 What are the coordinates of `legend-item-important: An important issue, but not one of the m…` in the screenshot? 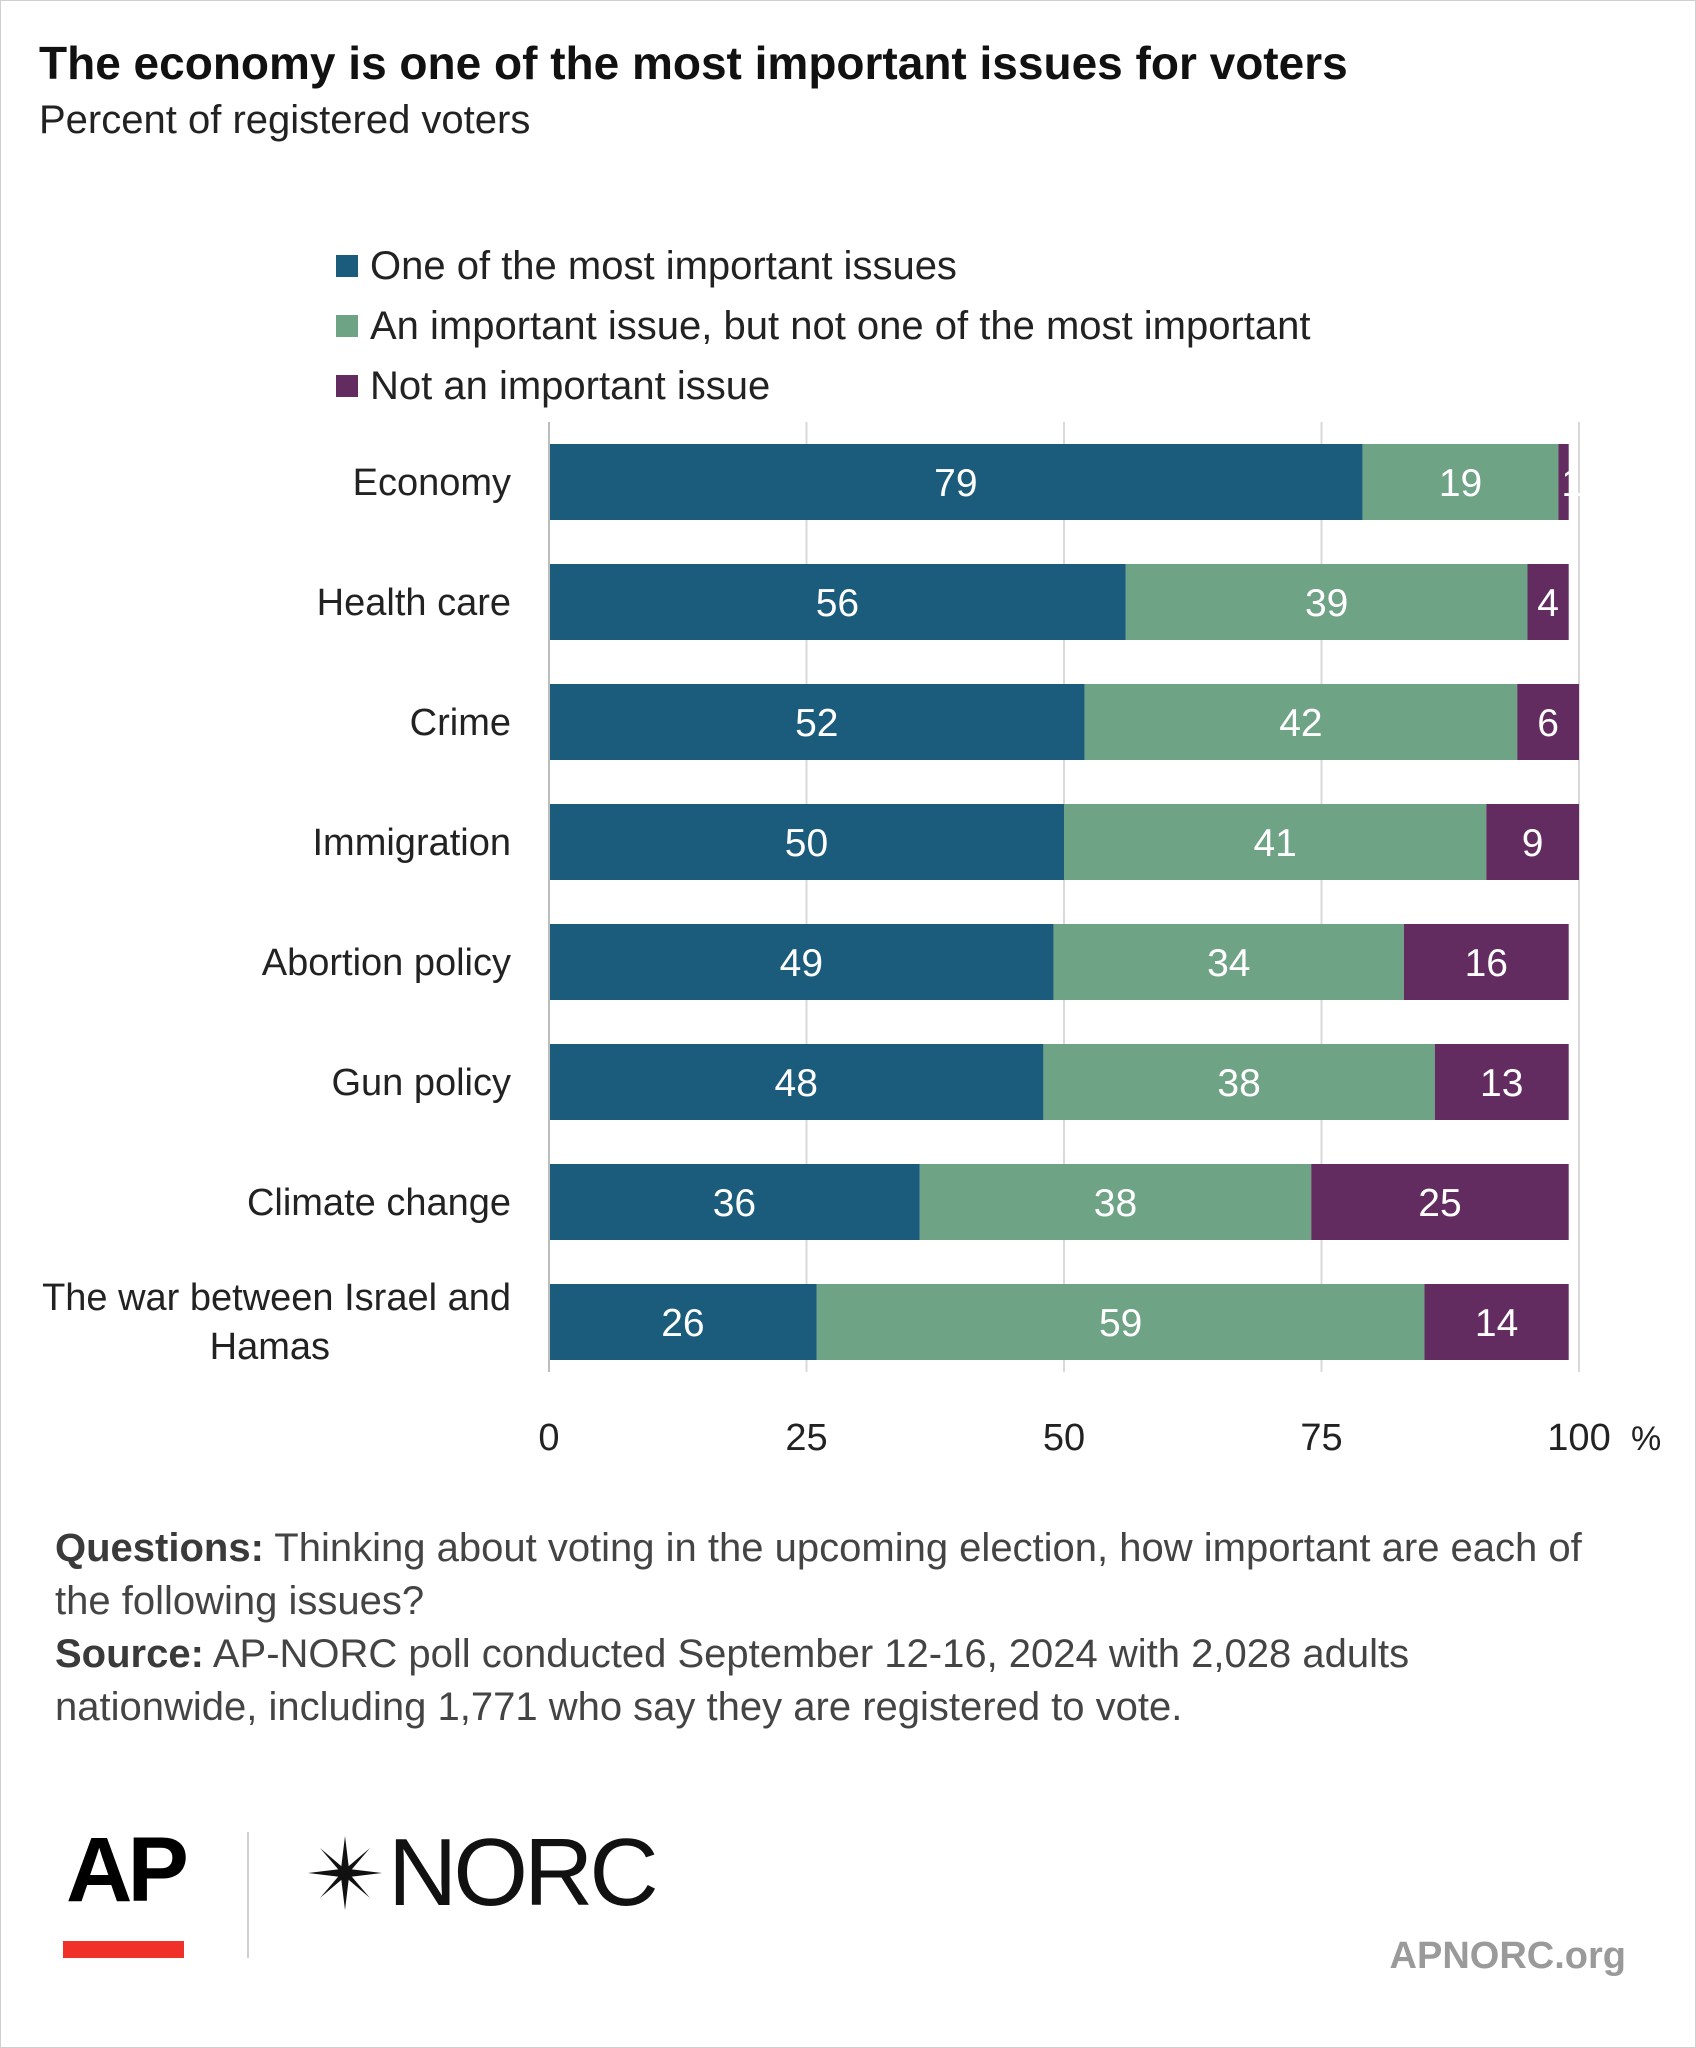 It's located at (823, 326).